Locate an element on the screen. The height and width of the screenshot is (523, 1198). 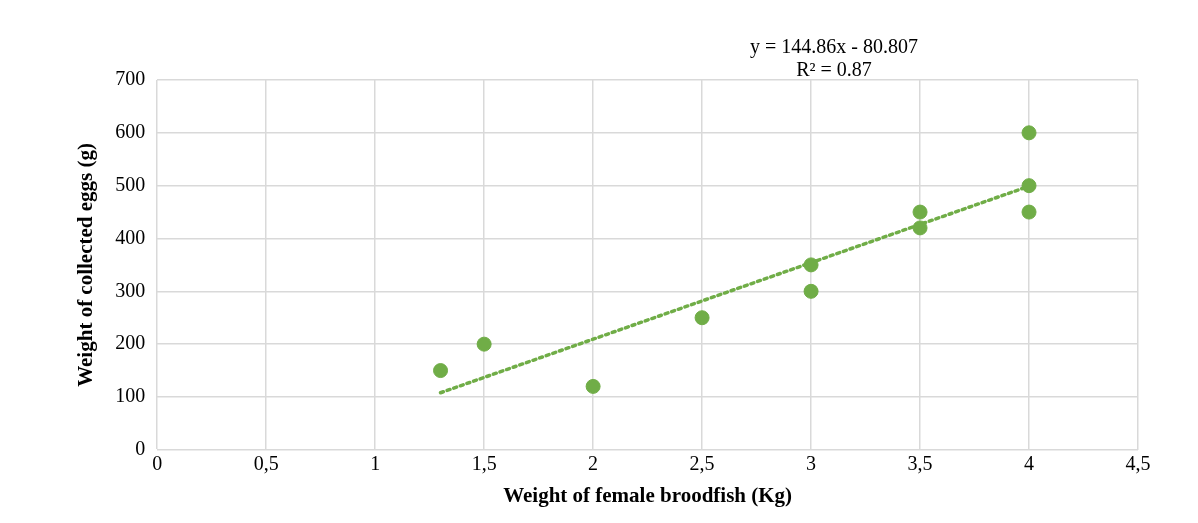
y-tick-label: 0 is located at coordinates (140, 448).